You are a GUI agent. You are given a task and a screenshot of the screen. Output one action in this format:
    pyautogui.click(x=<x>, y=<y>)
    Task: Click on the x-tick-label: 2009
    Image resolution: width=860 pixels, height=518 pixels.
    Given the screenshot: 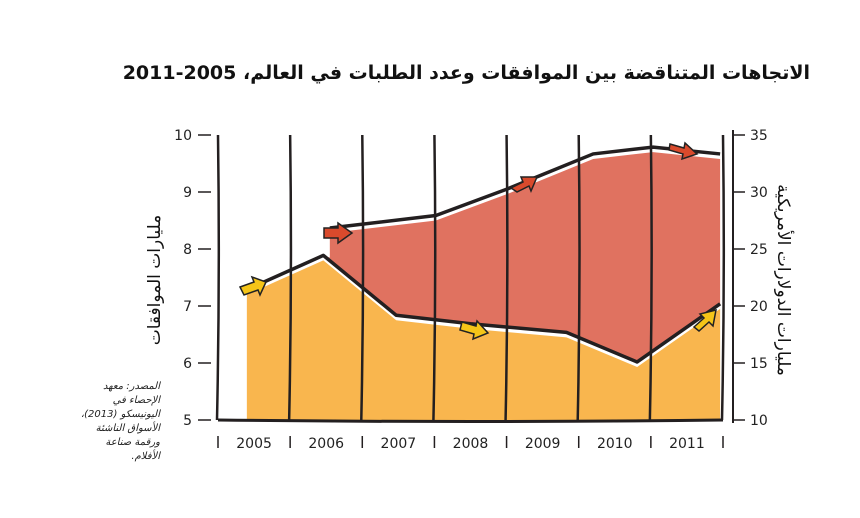 What is the action you would take?
    pyautogui.click(x=543, y=444)
    